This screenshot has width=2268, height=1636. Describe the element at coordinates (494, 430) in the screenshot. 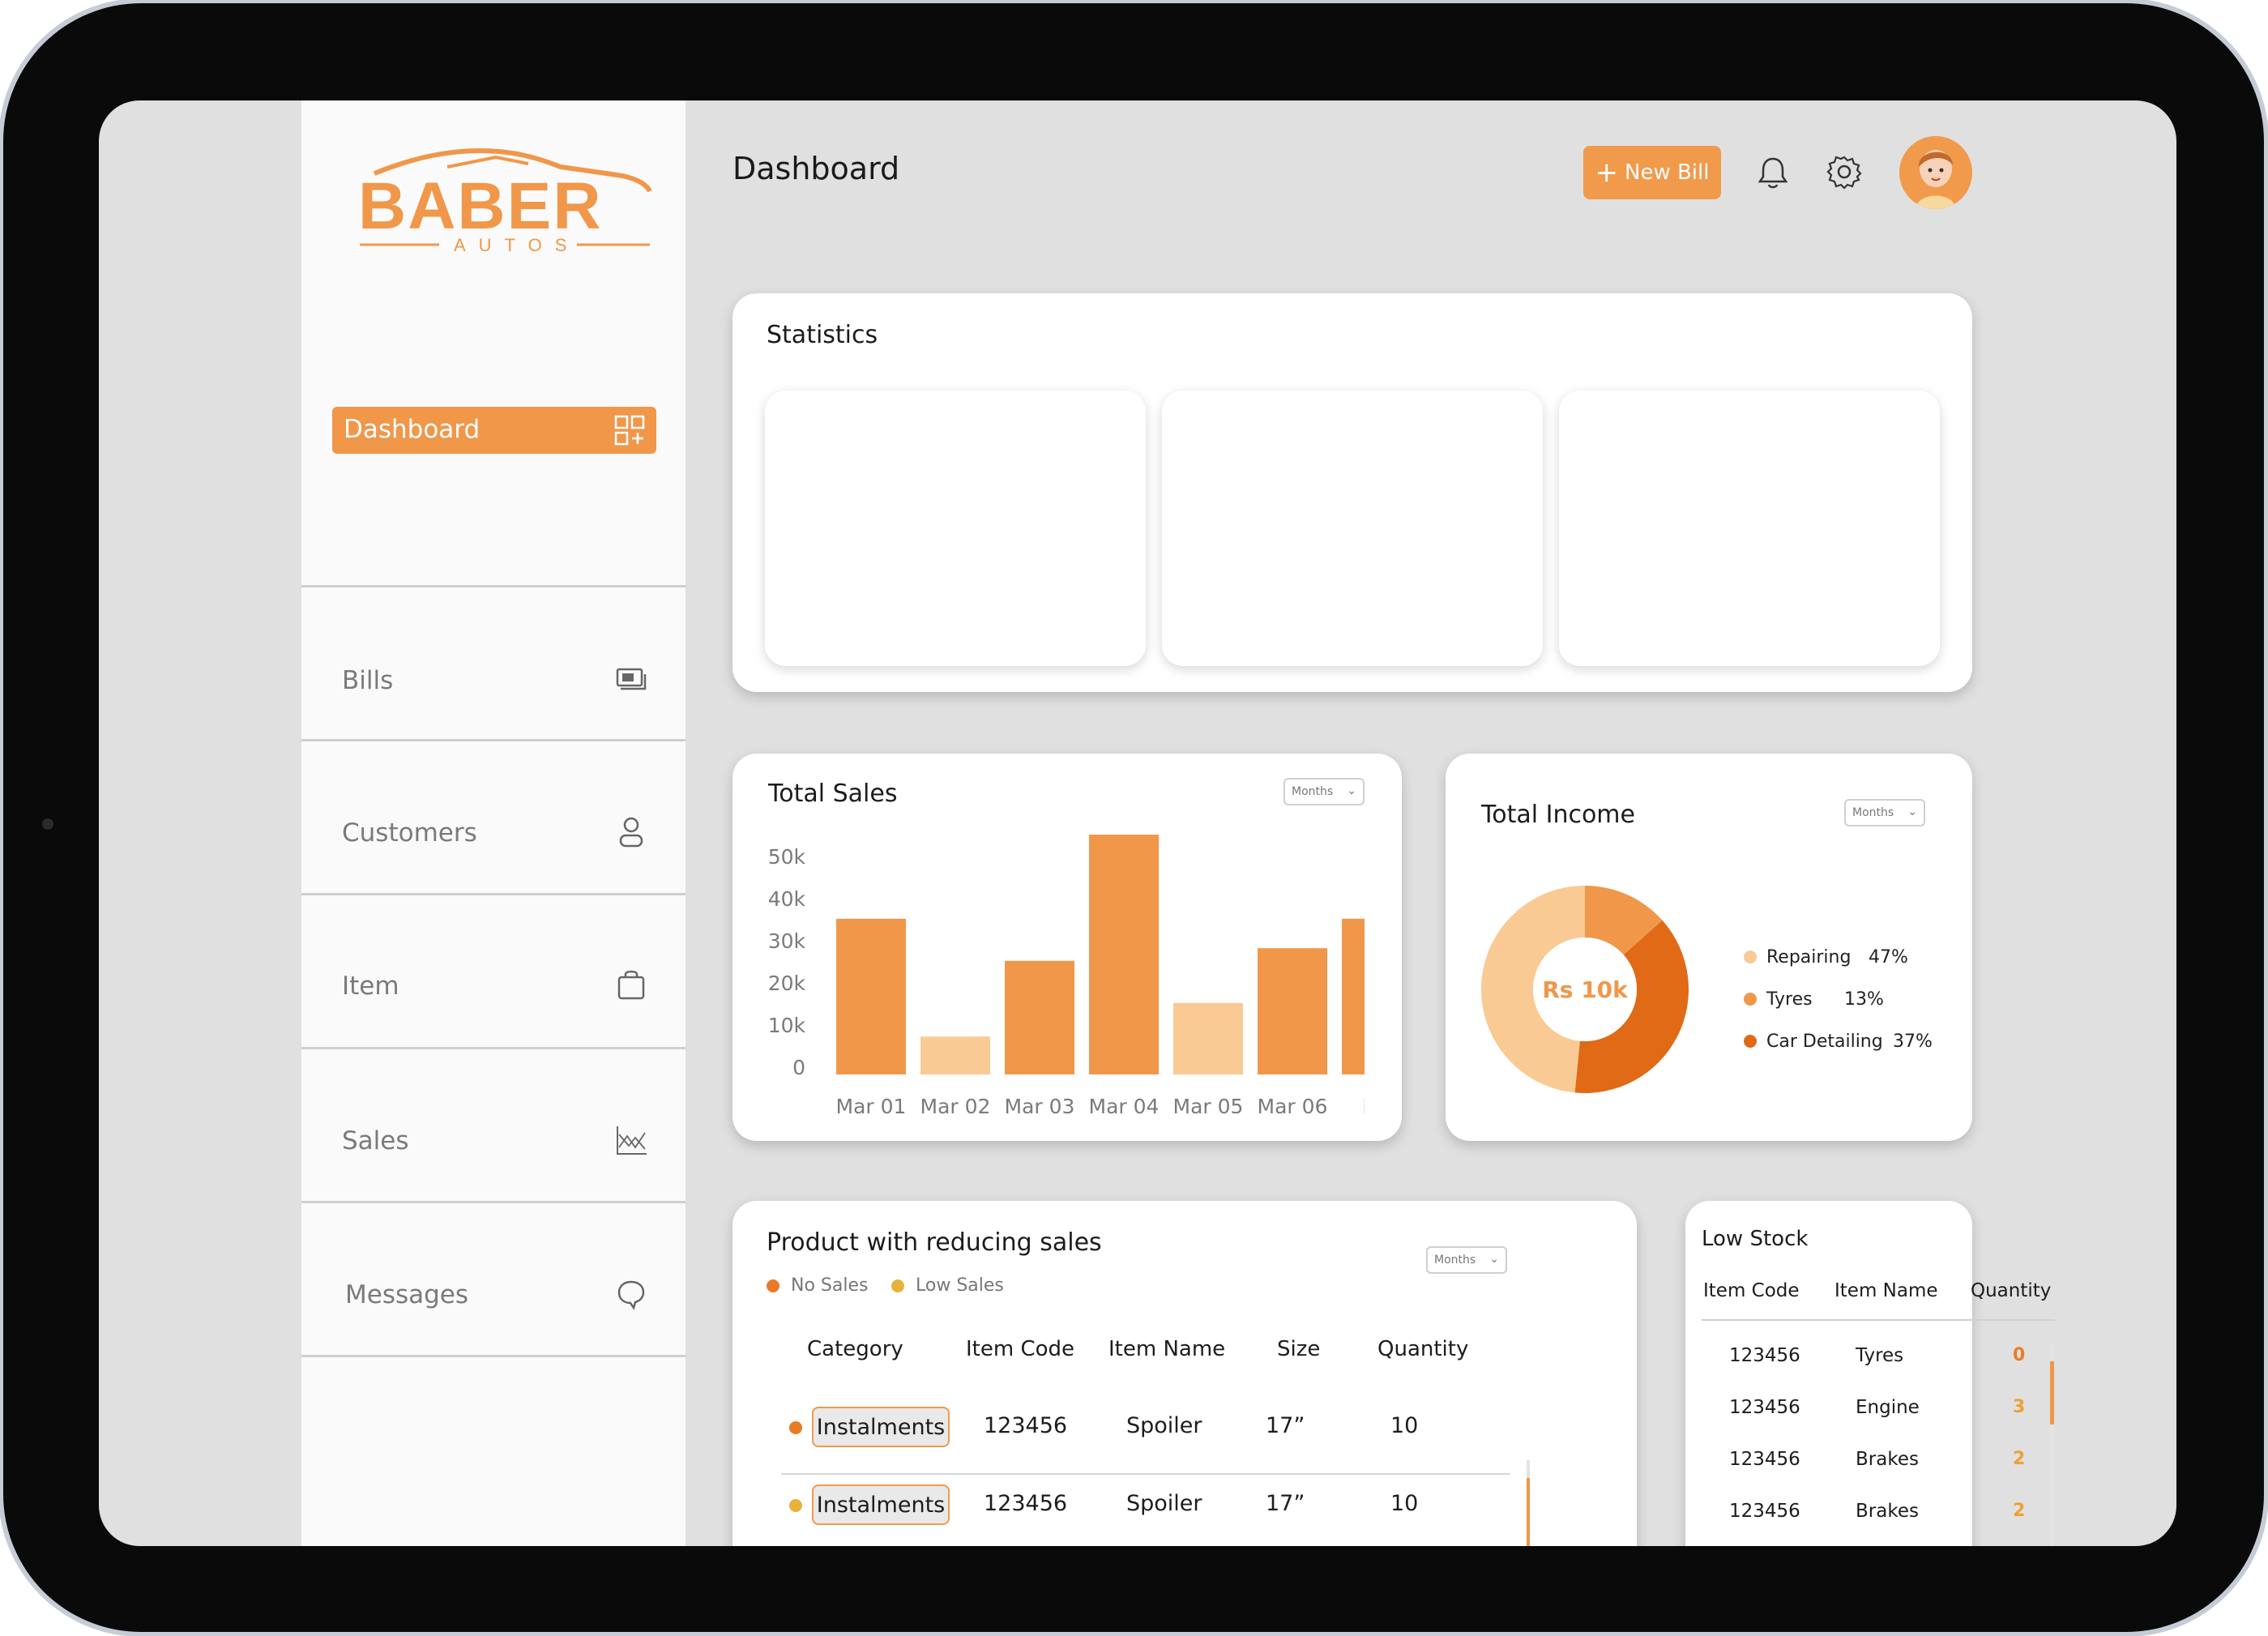

I see `sidebar-item-dashboard: Dashboard` at that location.